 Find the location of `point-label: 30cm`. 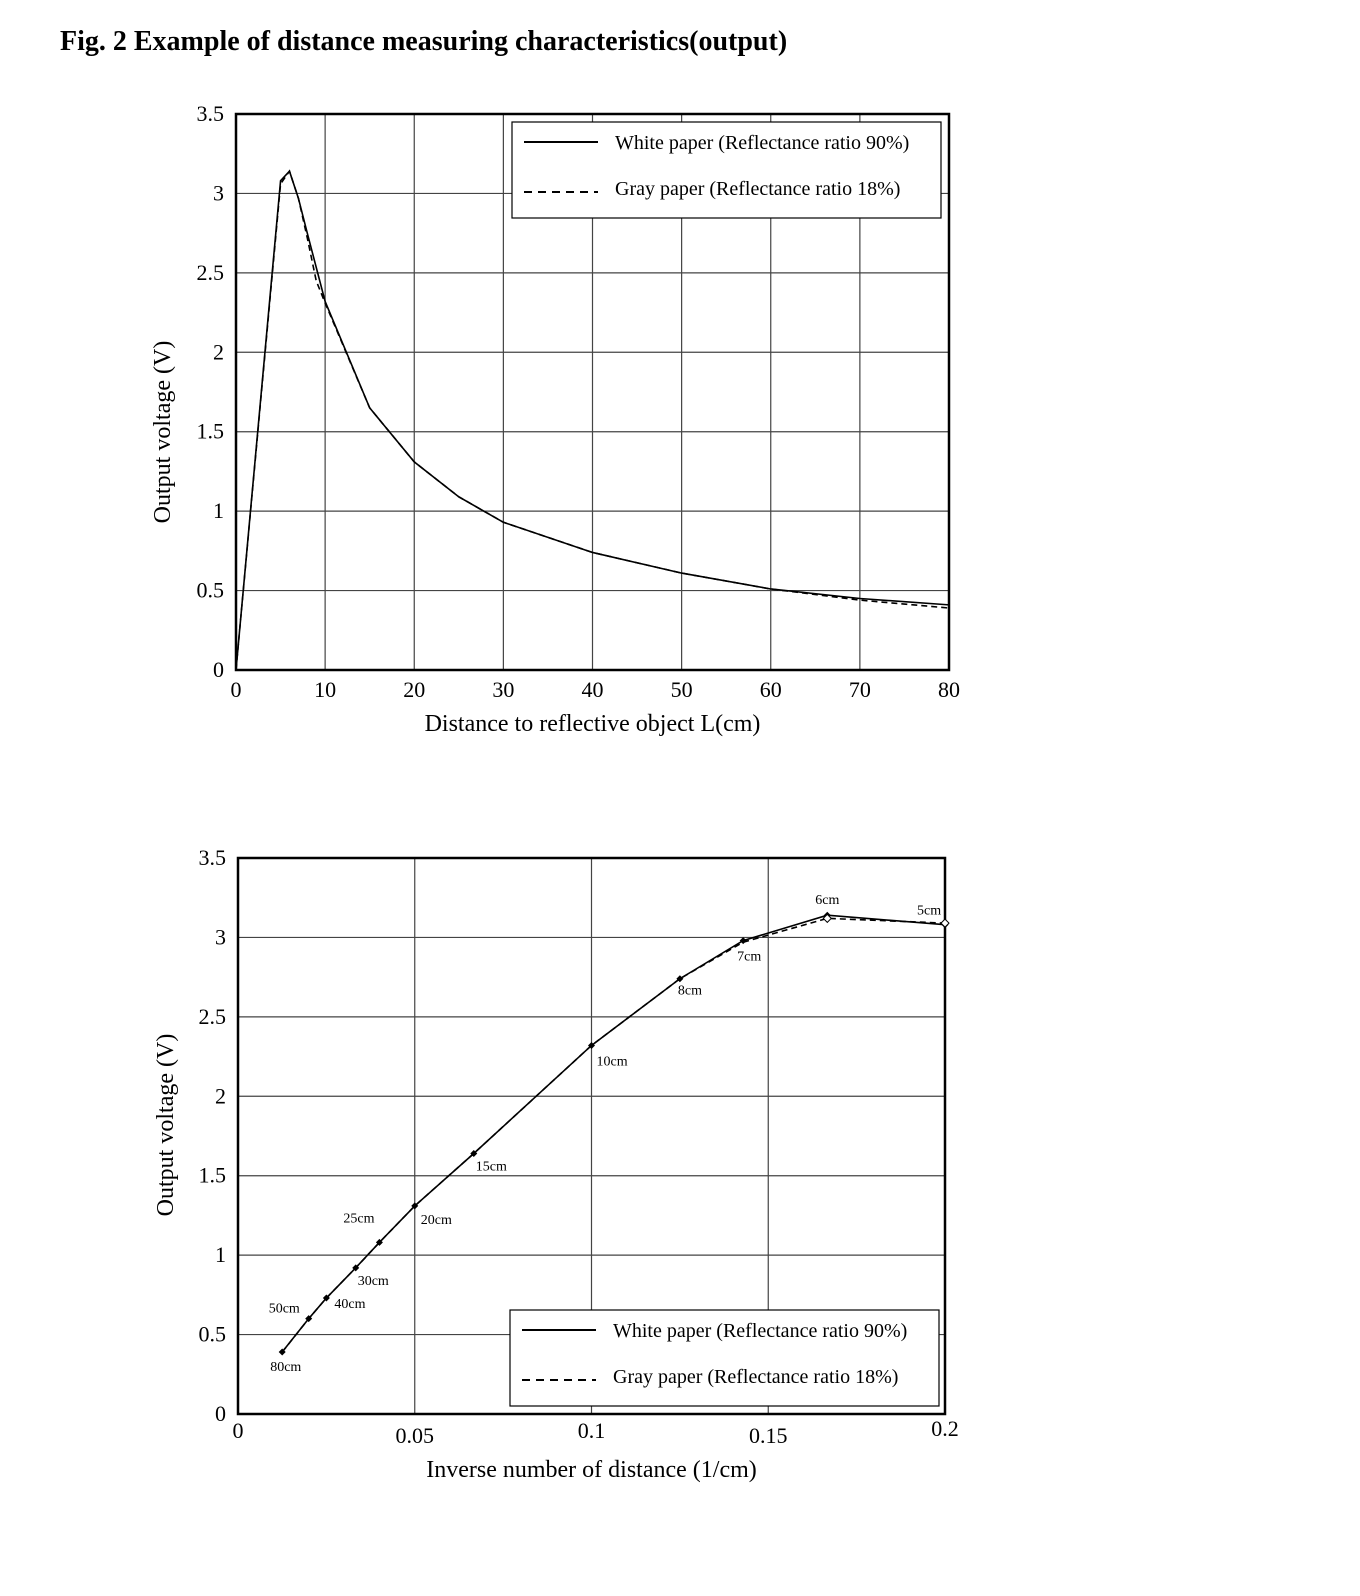

point-label: 30cm is located at coordinates (373, 1281).